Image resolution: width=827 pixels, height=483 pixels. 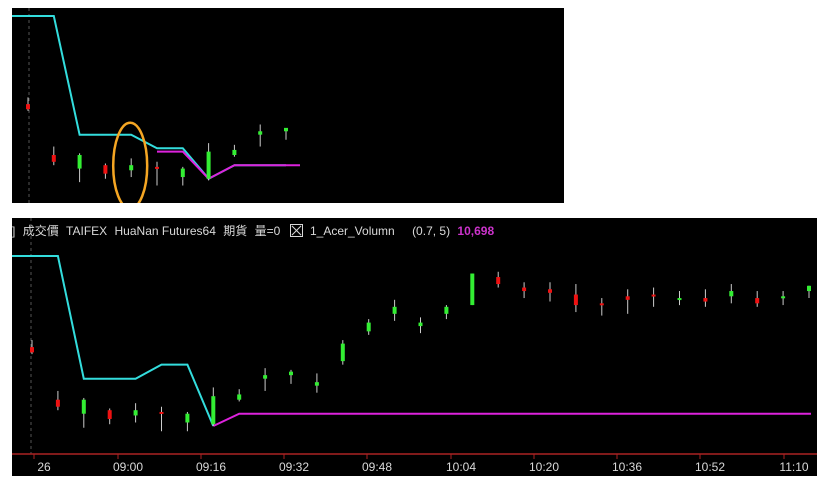 I want to click on x-tick-label-3: 09:32, so click(x=294, y=467).